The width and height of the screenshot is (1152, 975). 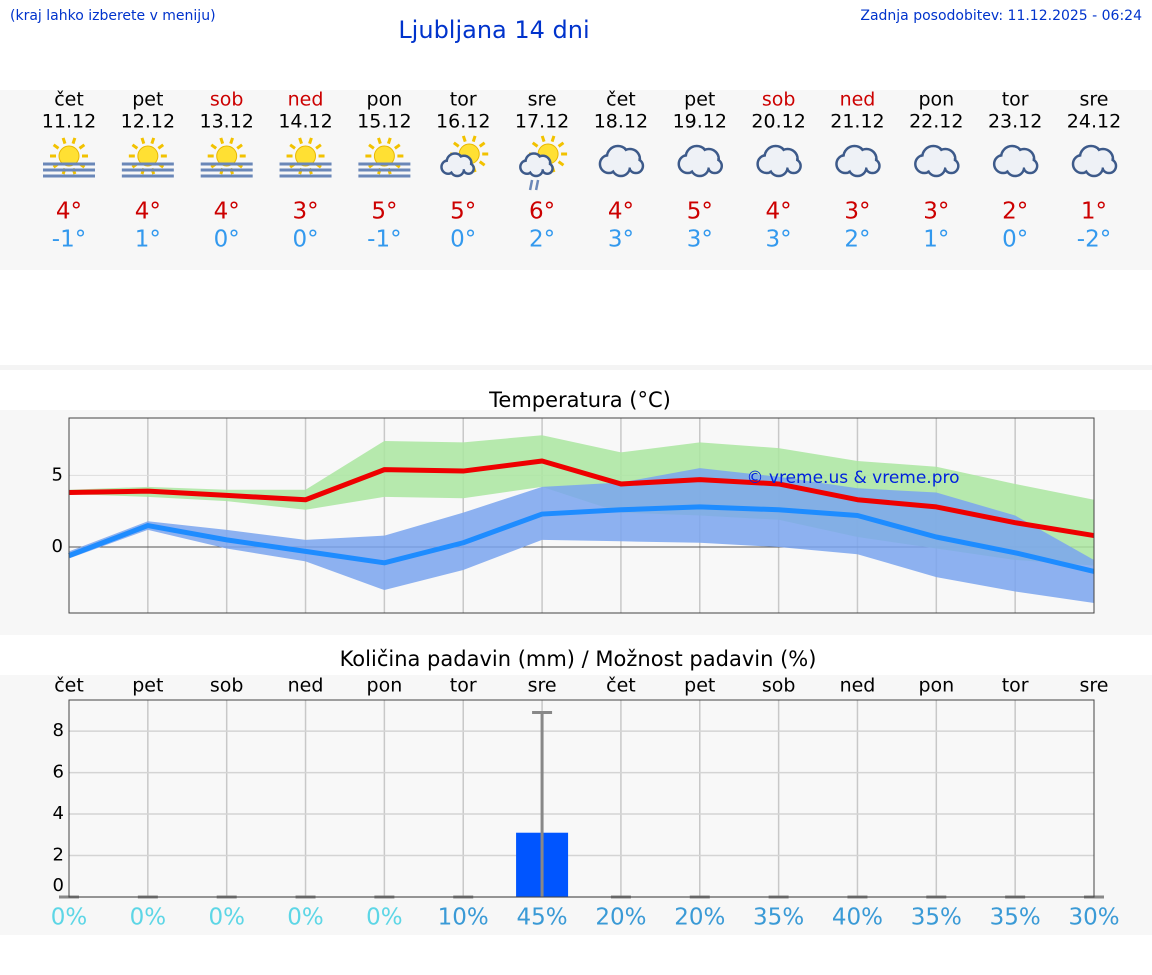 What do you see at coordinates (700, 122) in the screenshot?
I see `date: 19.12` at bounding box center [700, 122].